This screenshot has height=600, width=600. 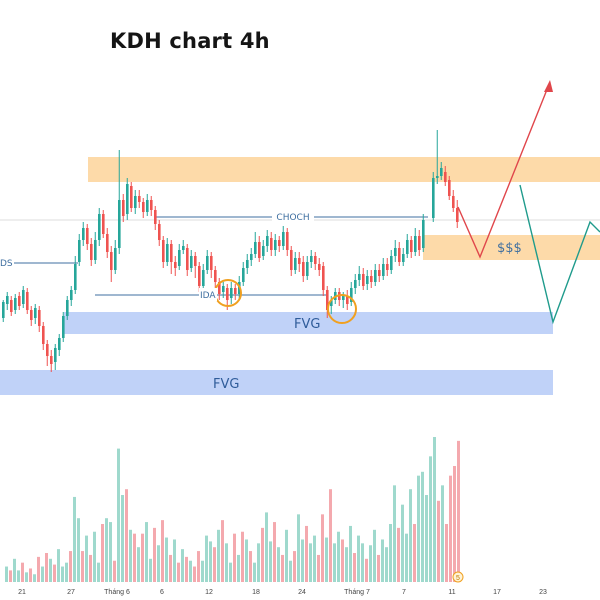 I want to click on x-tick-label: 27, so click(x=71, y=592).